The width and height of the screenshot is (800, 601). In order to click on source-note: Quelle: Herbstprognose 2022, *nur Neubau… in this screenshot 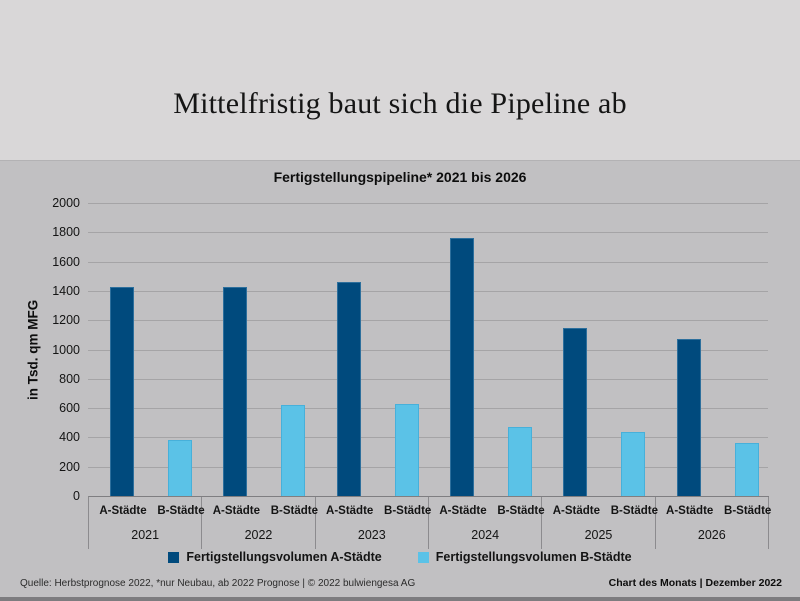, I will do `click(218, 583)`.